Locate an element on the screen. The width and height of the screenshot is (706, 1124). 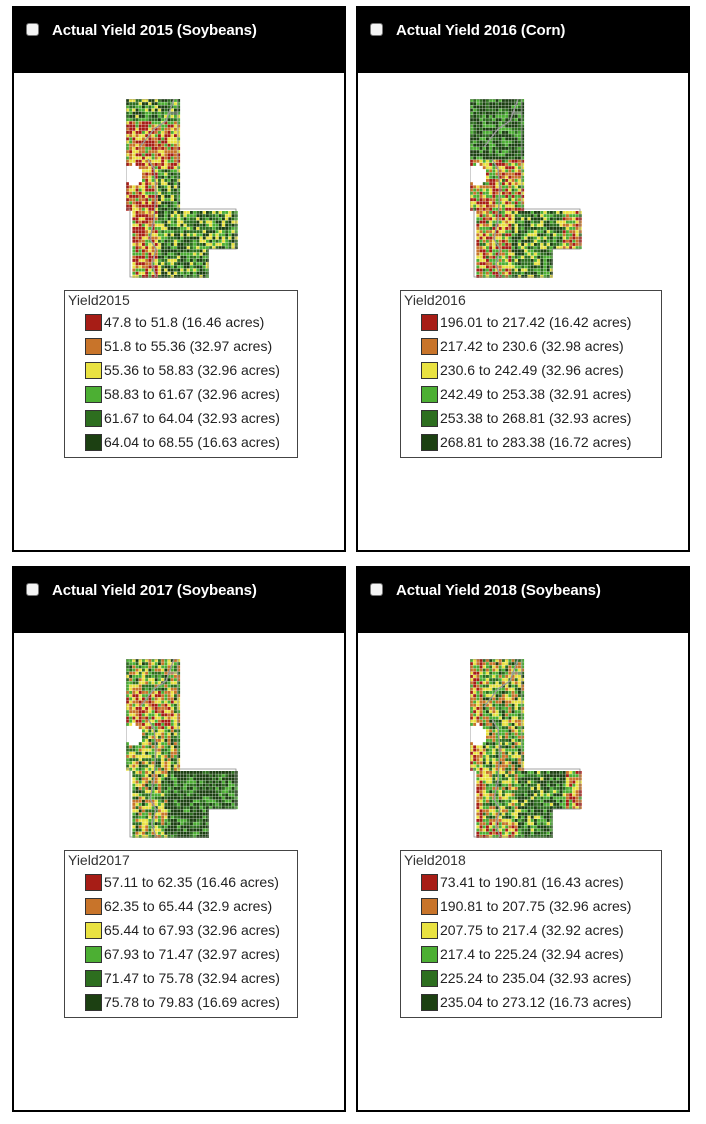
legend-item: 73.41 to 190.81 (16.43 acres) is located at coordinates (522, 882).